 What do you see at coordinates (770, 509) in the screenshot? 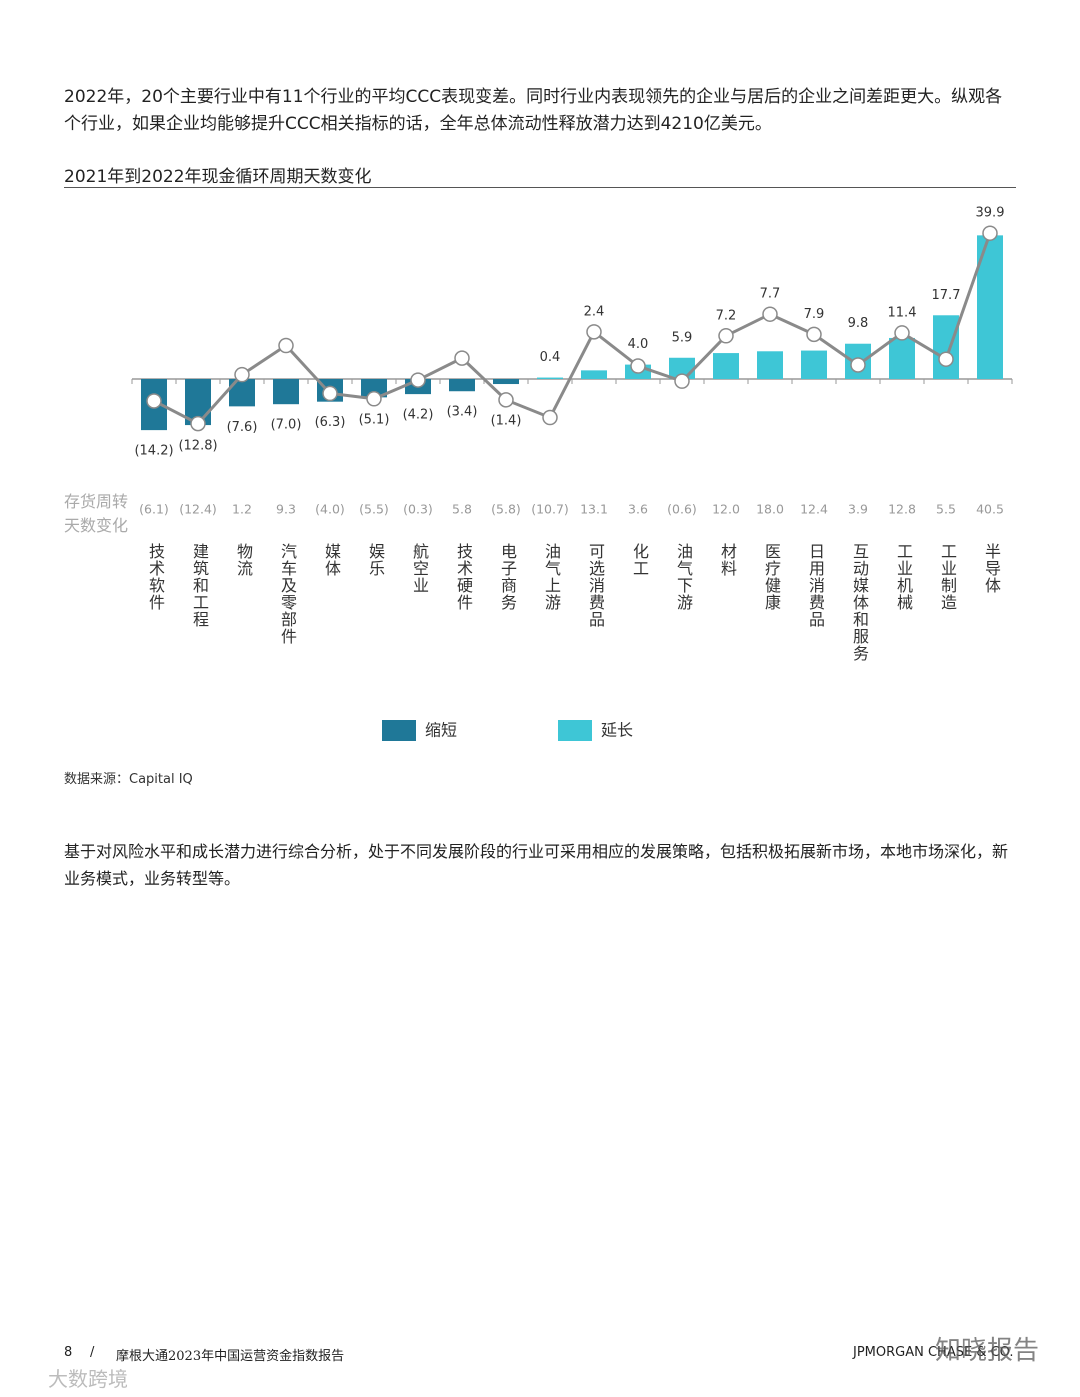
I see `line-value-label: 18.0` at bounding box center [770, 509].